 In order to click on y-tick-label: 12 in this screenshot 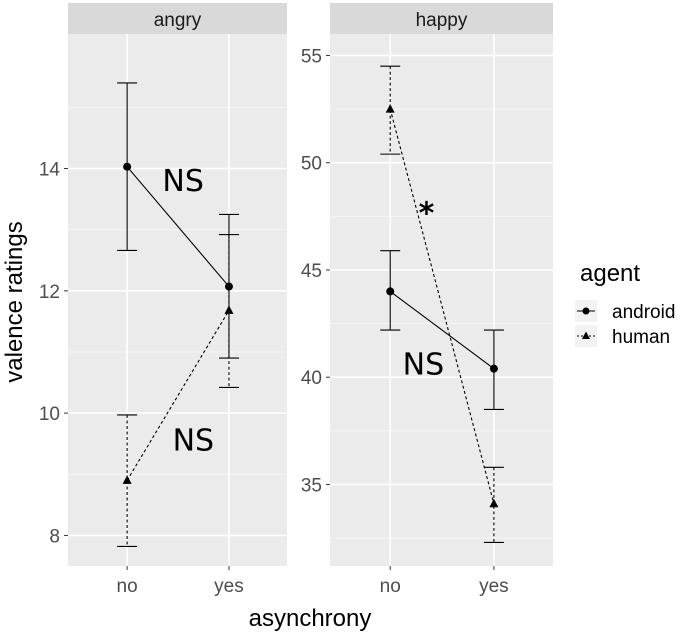, I will do `click(49, 292)`.